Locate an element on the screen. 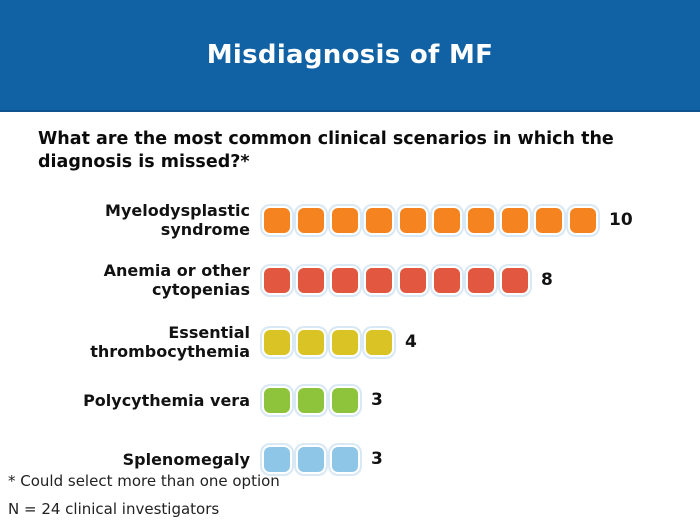 Image resolution: width=700 pixels, height=525 pixels. chart-row: Splenomegaly 3 is located at coordinates (350, 459).